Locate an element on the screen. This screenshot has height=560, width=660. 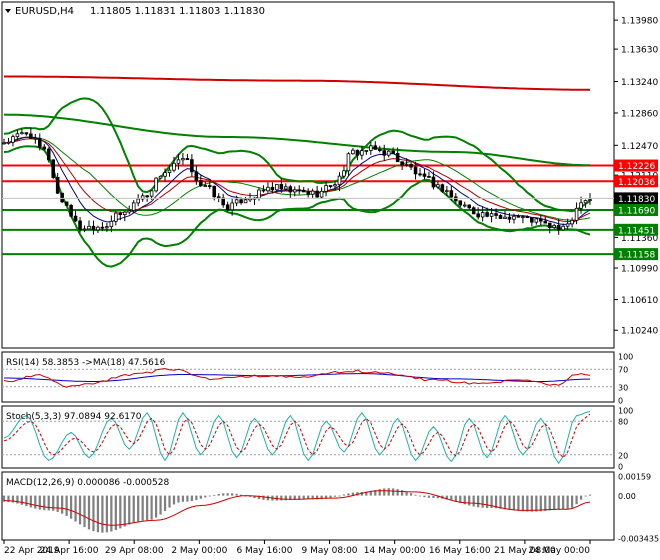
rsi-tick-label: 0 is located at coordinates (620, 401).